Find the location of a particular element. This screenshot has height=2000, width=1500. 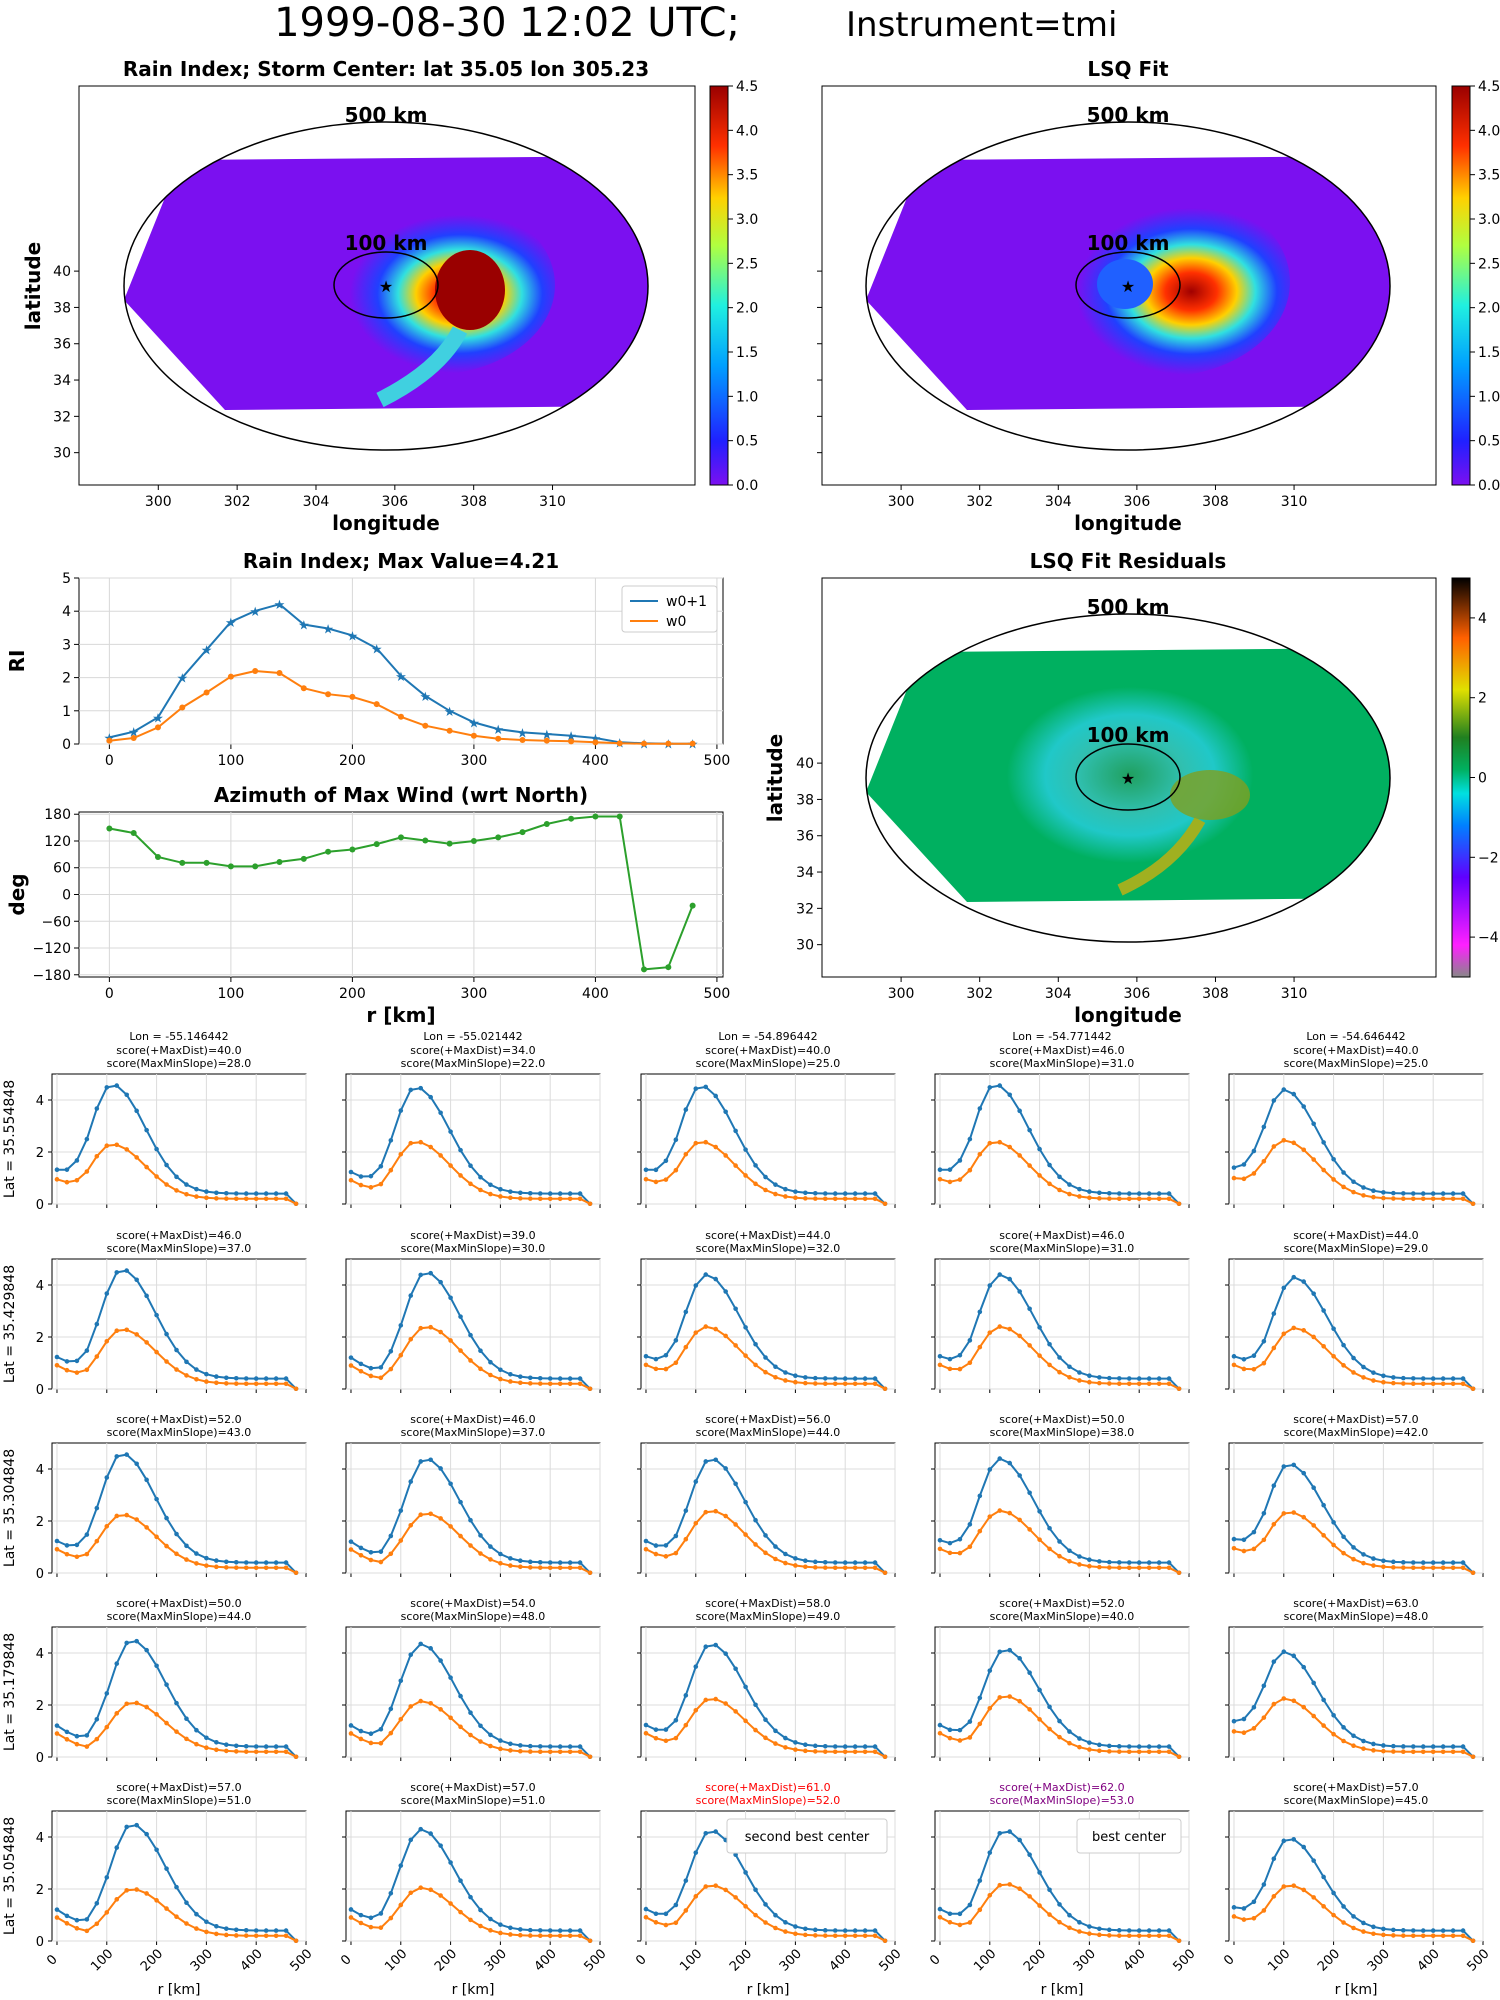

panel-r3c4-orange-point is located at coordinates (1313, 1716).